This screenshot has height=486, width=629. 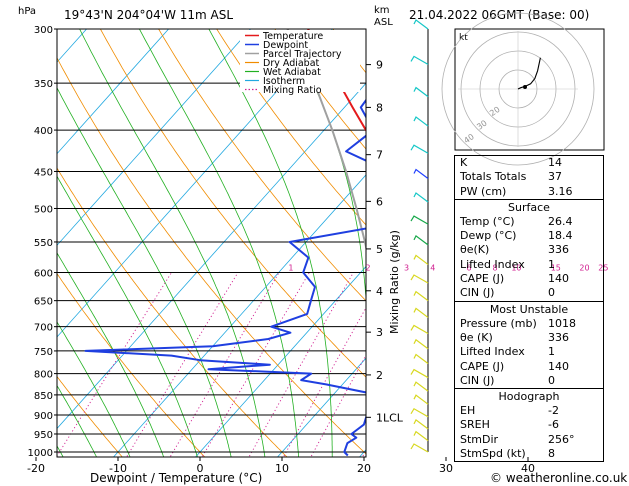 What do you see at coordinates (492, 352) in the screenshot?
I see `index-label: Lifted Index` at bounding box center [492, 352].